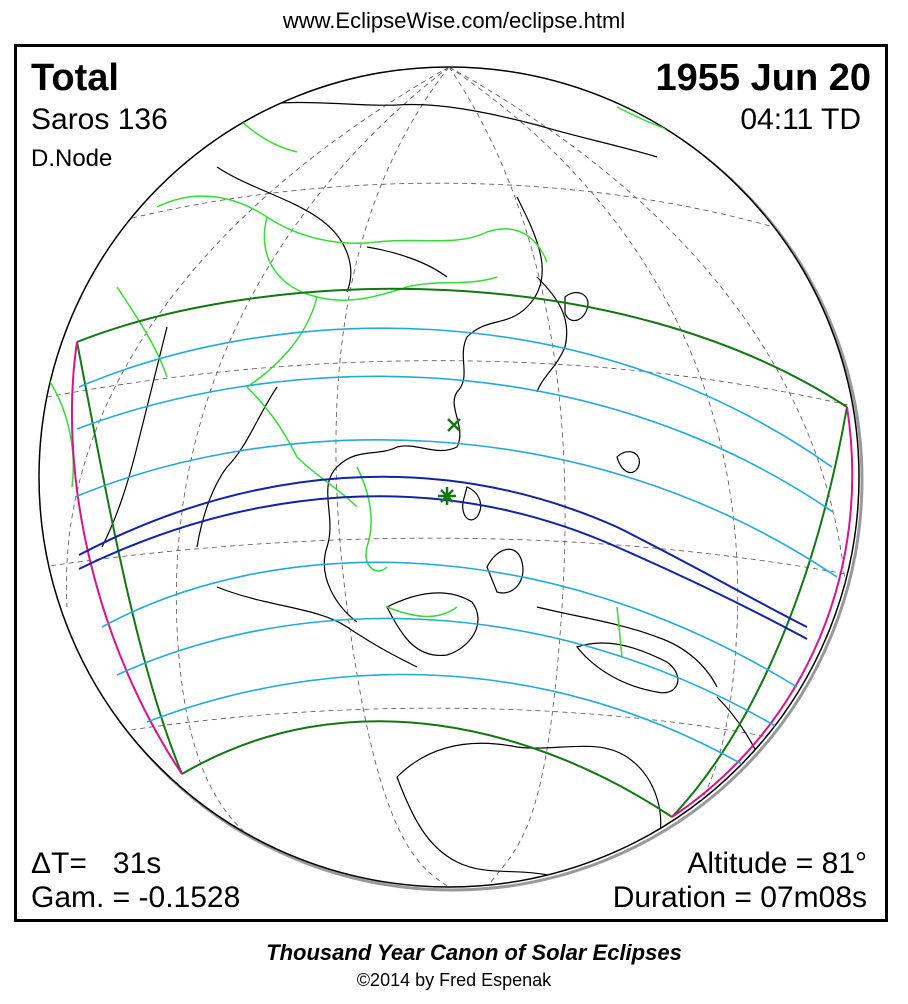 This screenshot has width=908, height=1004. What do you see at coordinates (443, 557) in the screenshot?
I see `central-path` at bounding box center [443, 557].